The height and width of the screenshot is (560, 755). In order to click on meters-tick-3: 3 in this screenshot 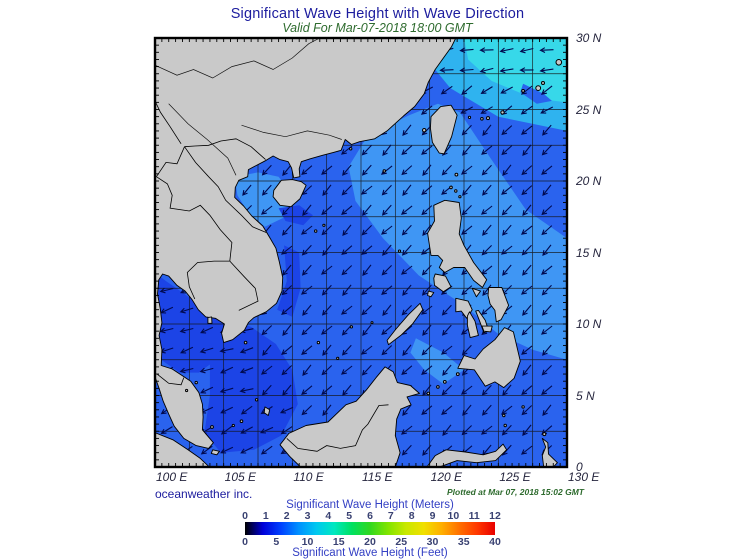, I will do `click(307, 516)`.